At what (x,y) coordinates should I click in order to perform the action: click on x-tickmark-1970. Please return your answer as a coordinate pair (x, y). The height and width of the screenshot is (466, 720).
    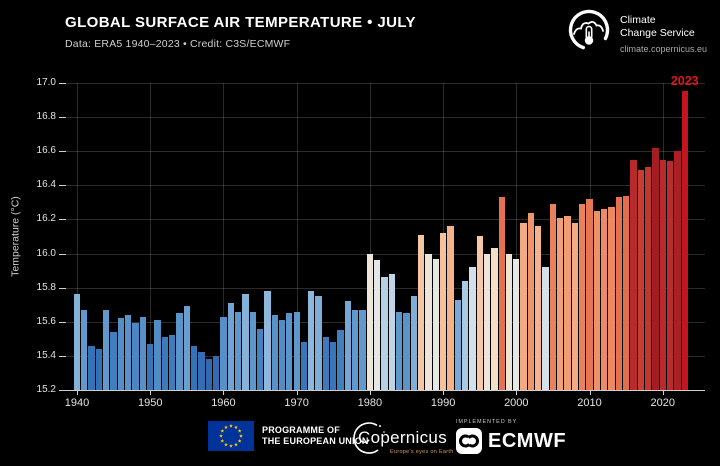
    Looking at the image, I should click on (297, 392).